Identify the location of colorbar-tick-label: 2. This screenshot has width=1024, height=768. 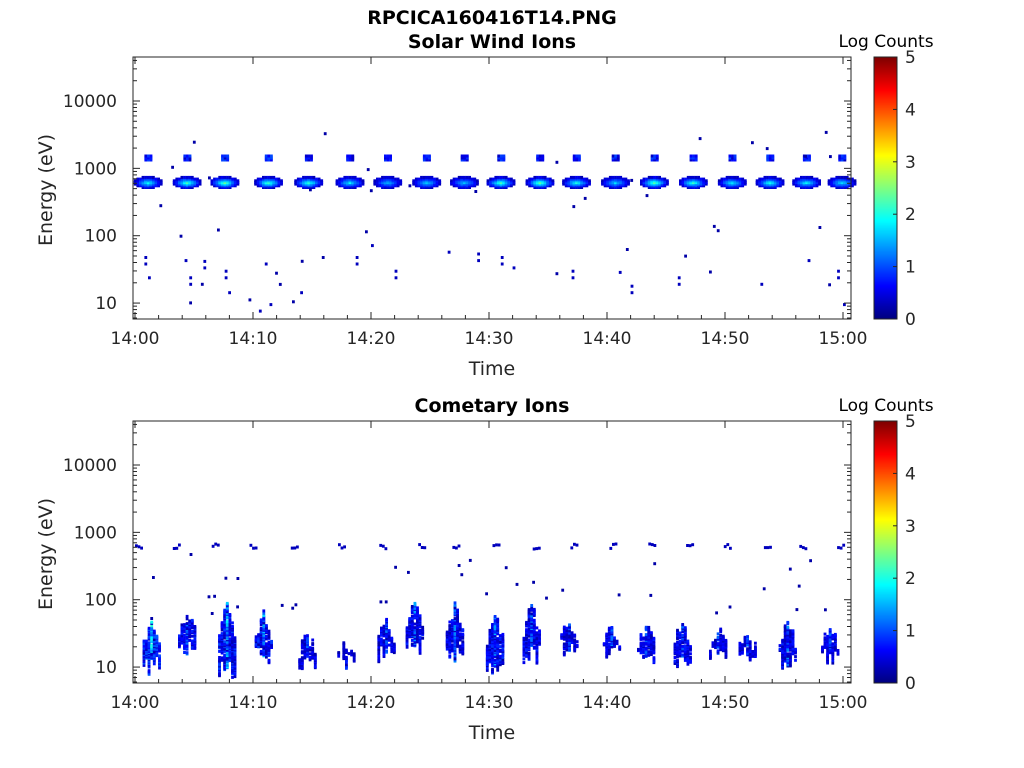
(910, 215).